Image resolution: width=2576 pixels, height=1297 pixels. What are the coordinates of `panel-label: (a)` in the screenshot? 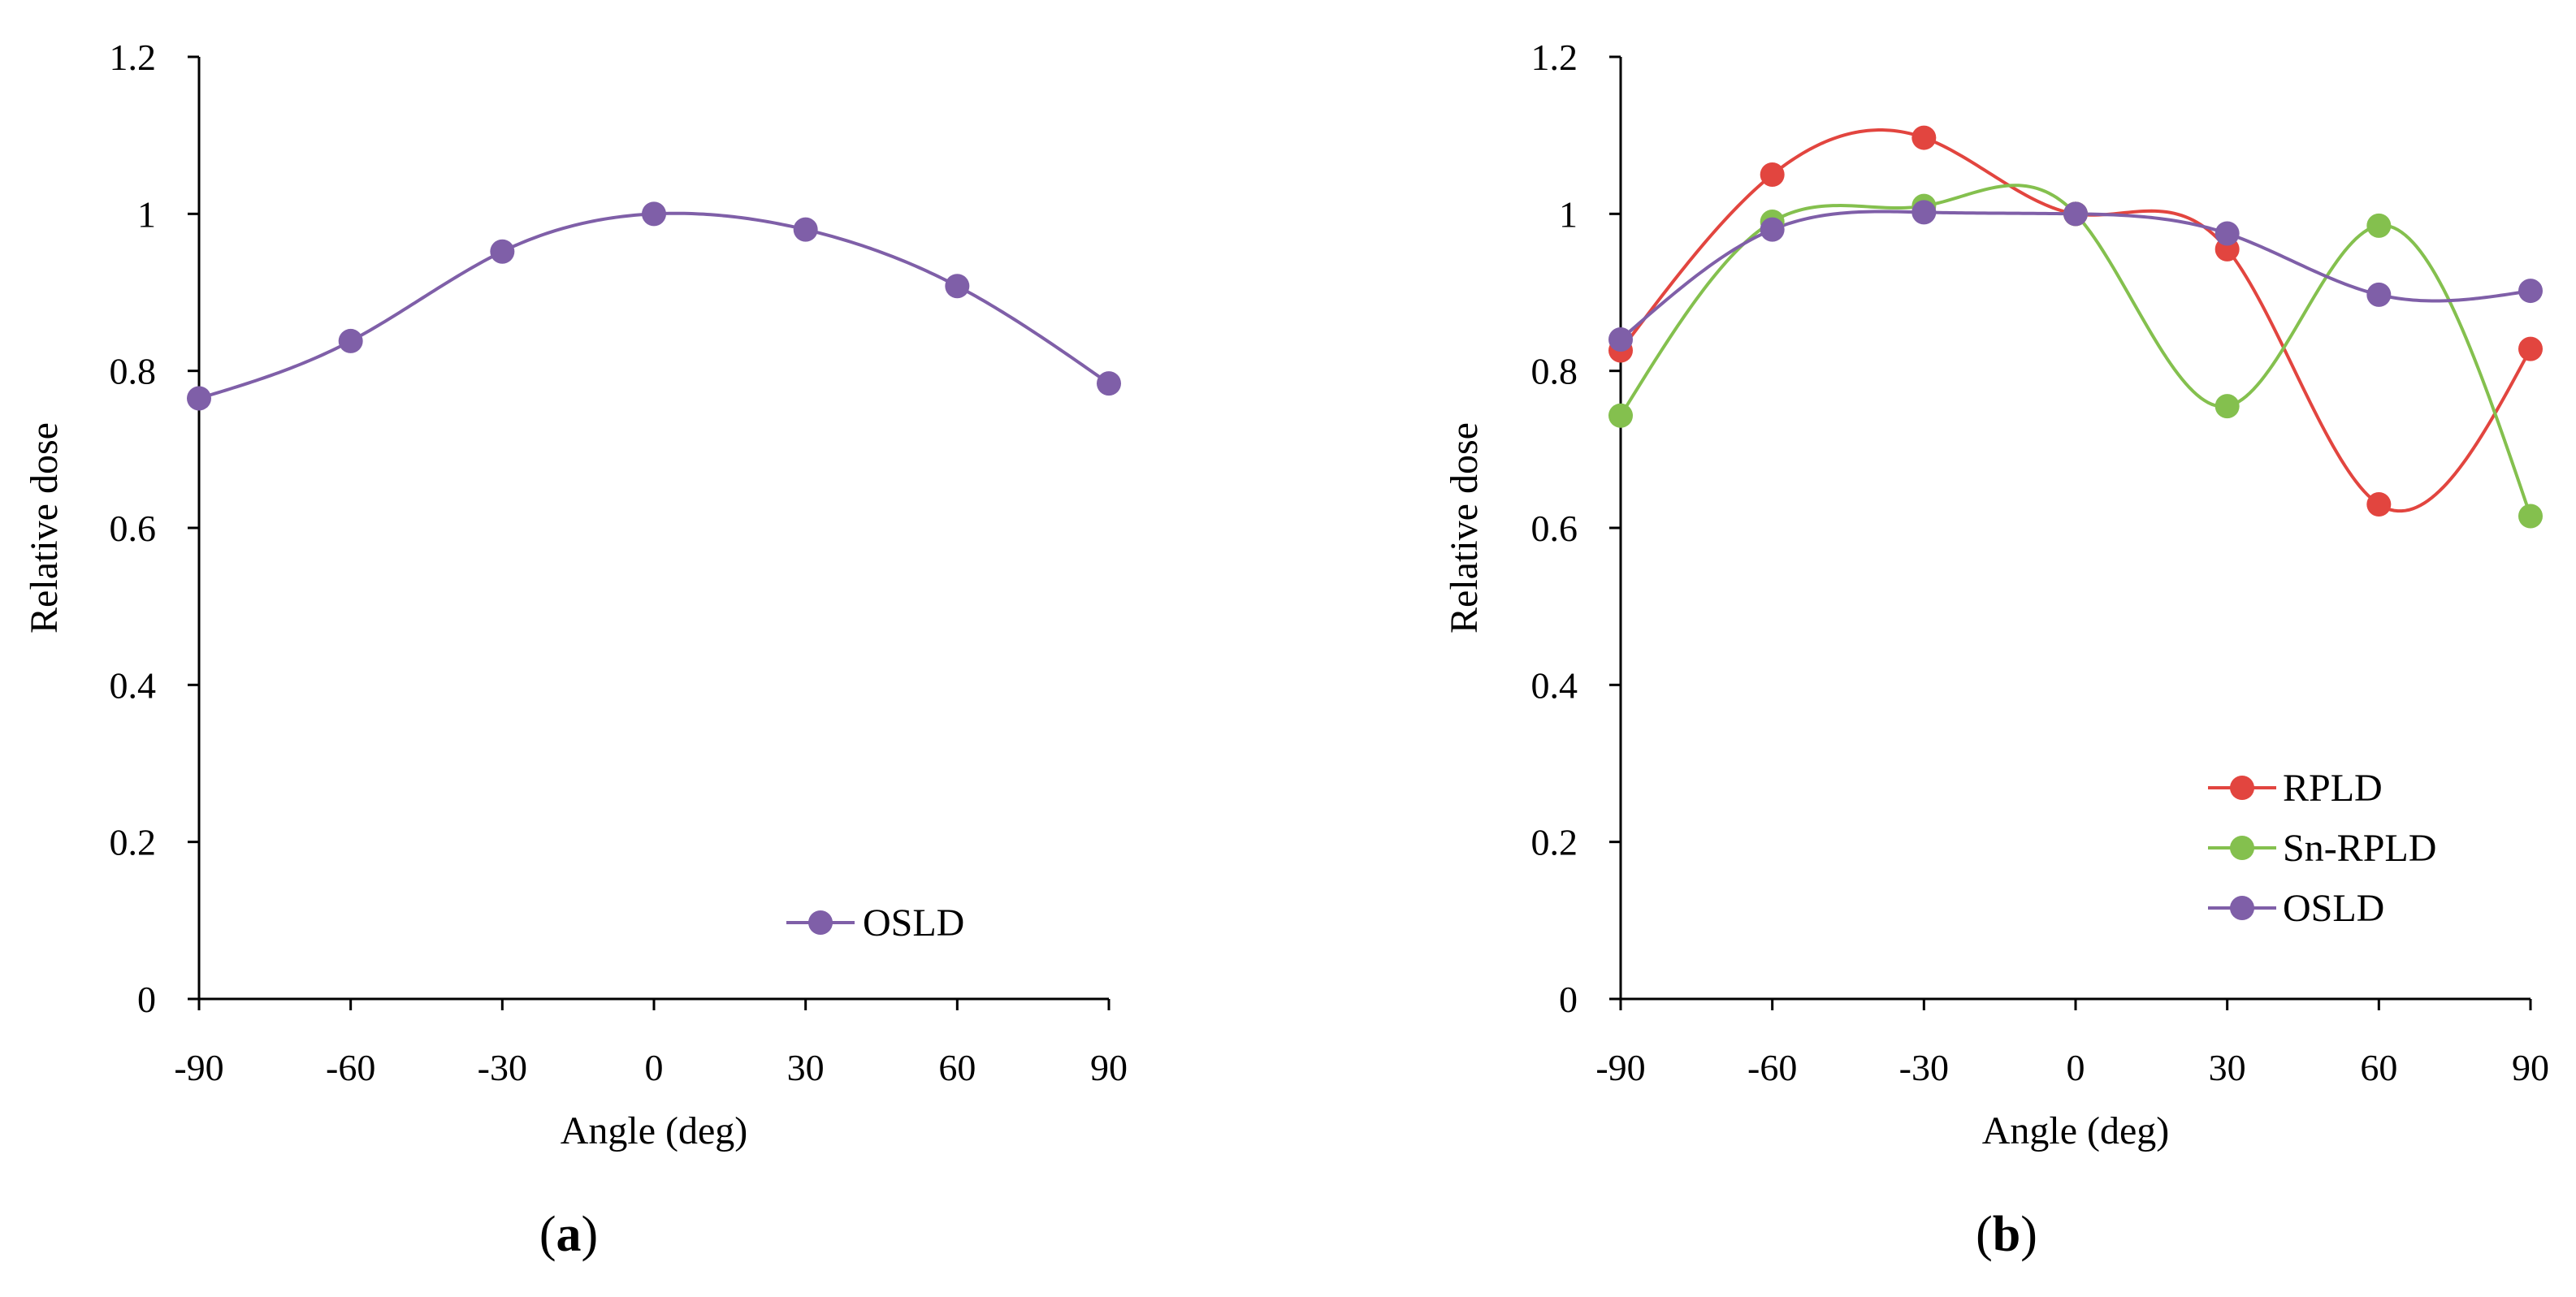 It's located at (568, 1234).